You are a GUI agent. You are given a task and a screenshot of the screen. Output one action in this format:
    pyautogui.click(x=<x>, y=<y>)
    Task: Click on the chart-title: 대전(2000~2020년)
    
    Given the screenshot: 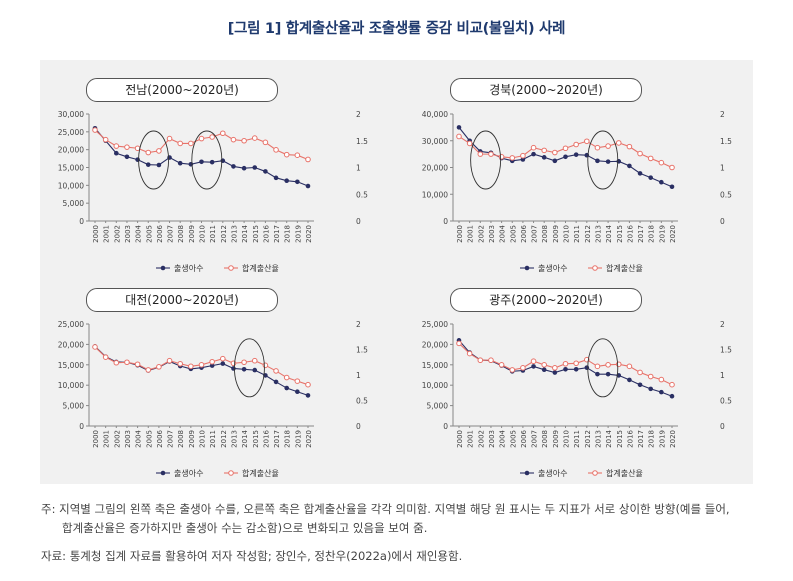 What is the action you would take?
    pyautogui.click(x=182, y=300)
    